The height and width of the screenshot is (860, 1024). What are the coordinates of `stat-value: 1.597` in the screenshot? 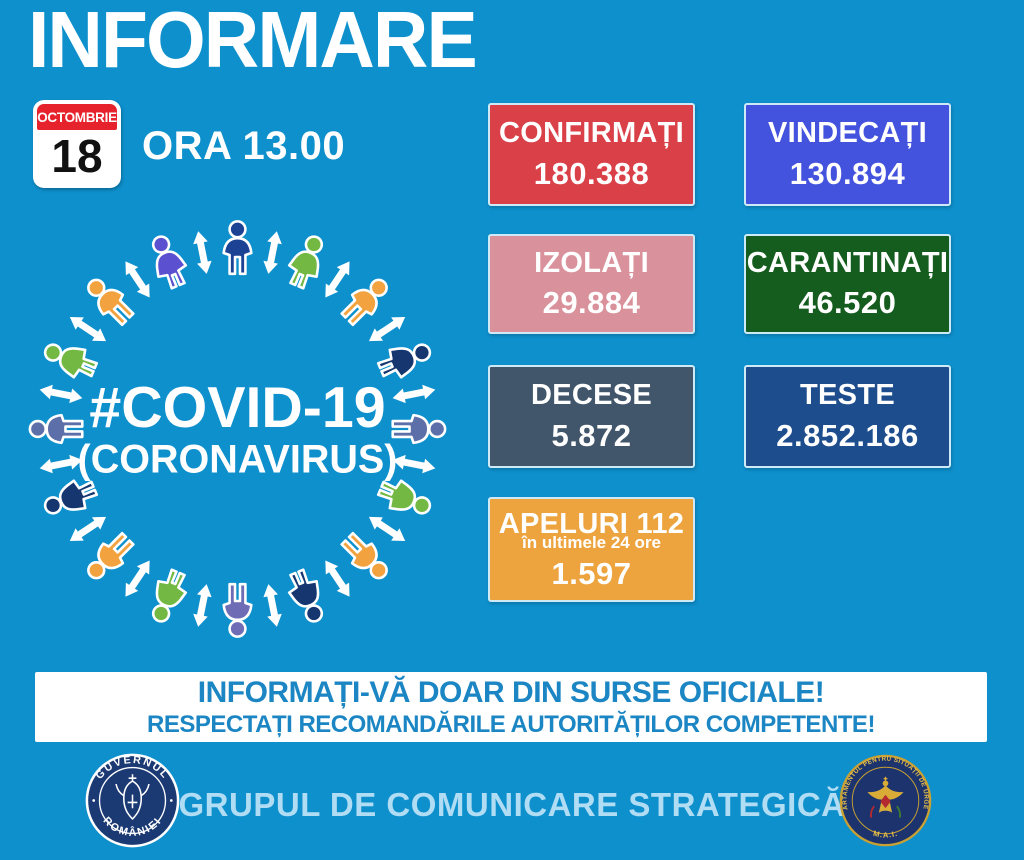 It's located at (591, 573).